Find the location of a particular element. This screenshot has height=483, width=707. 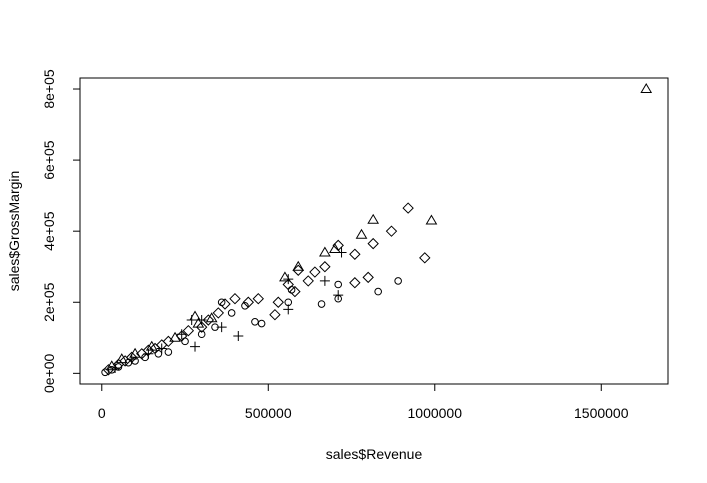

x-tick-label: 500000 is located at coordinates (268, 413).